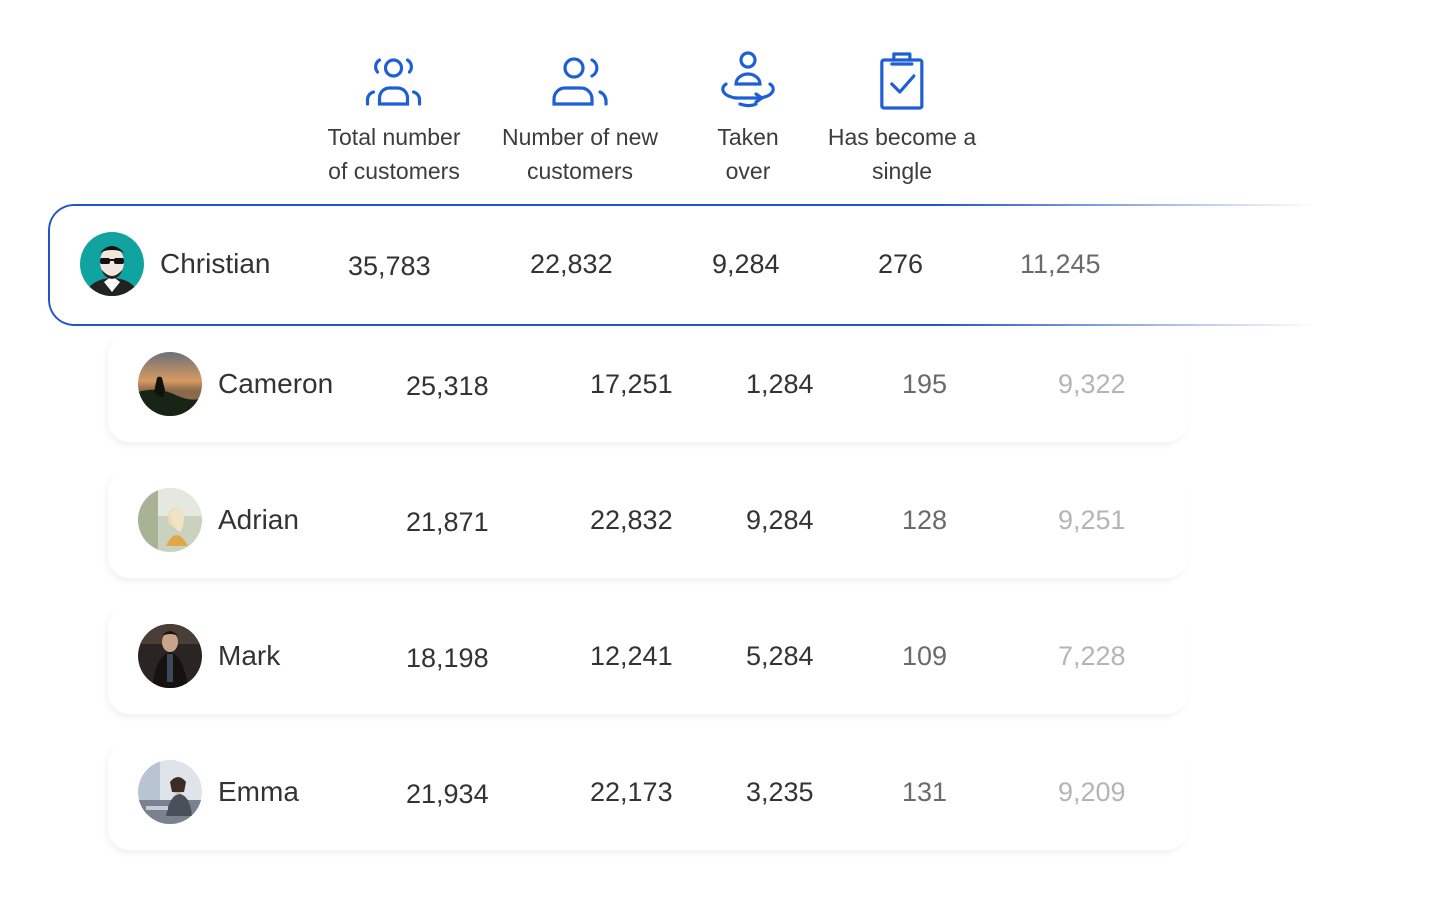 The height and width of the screenshot is (900, 1440). What do you see at coordinates (925, 384) in the screenshot?
I see `cell-single: 195` at bounding box center [925, 384].